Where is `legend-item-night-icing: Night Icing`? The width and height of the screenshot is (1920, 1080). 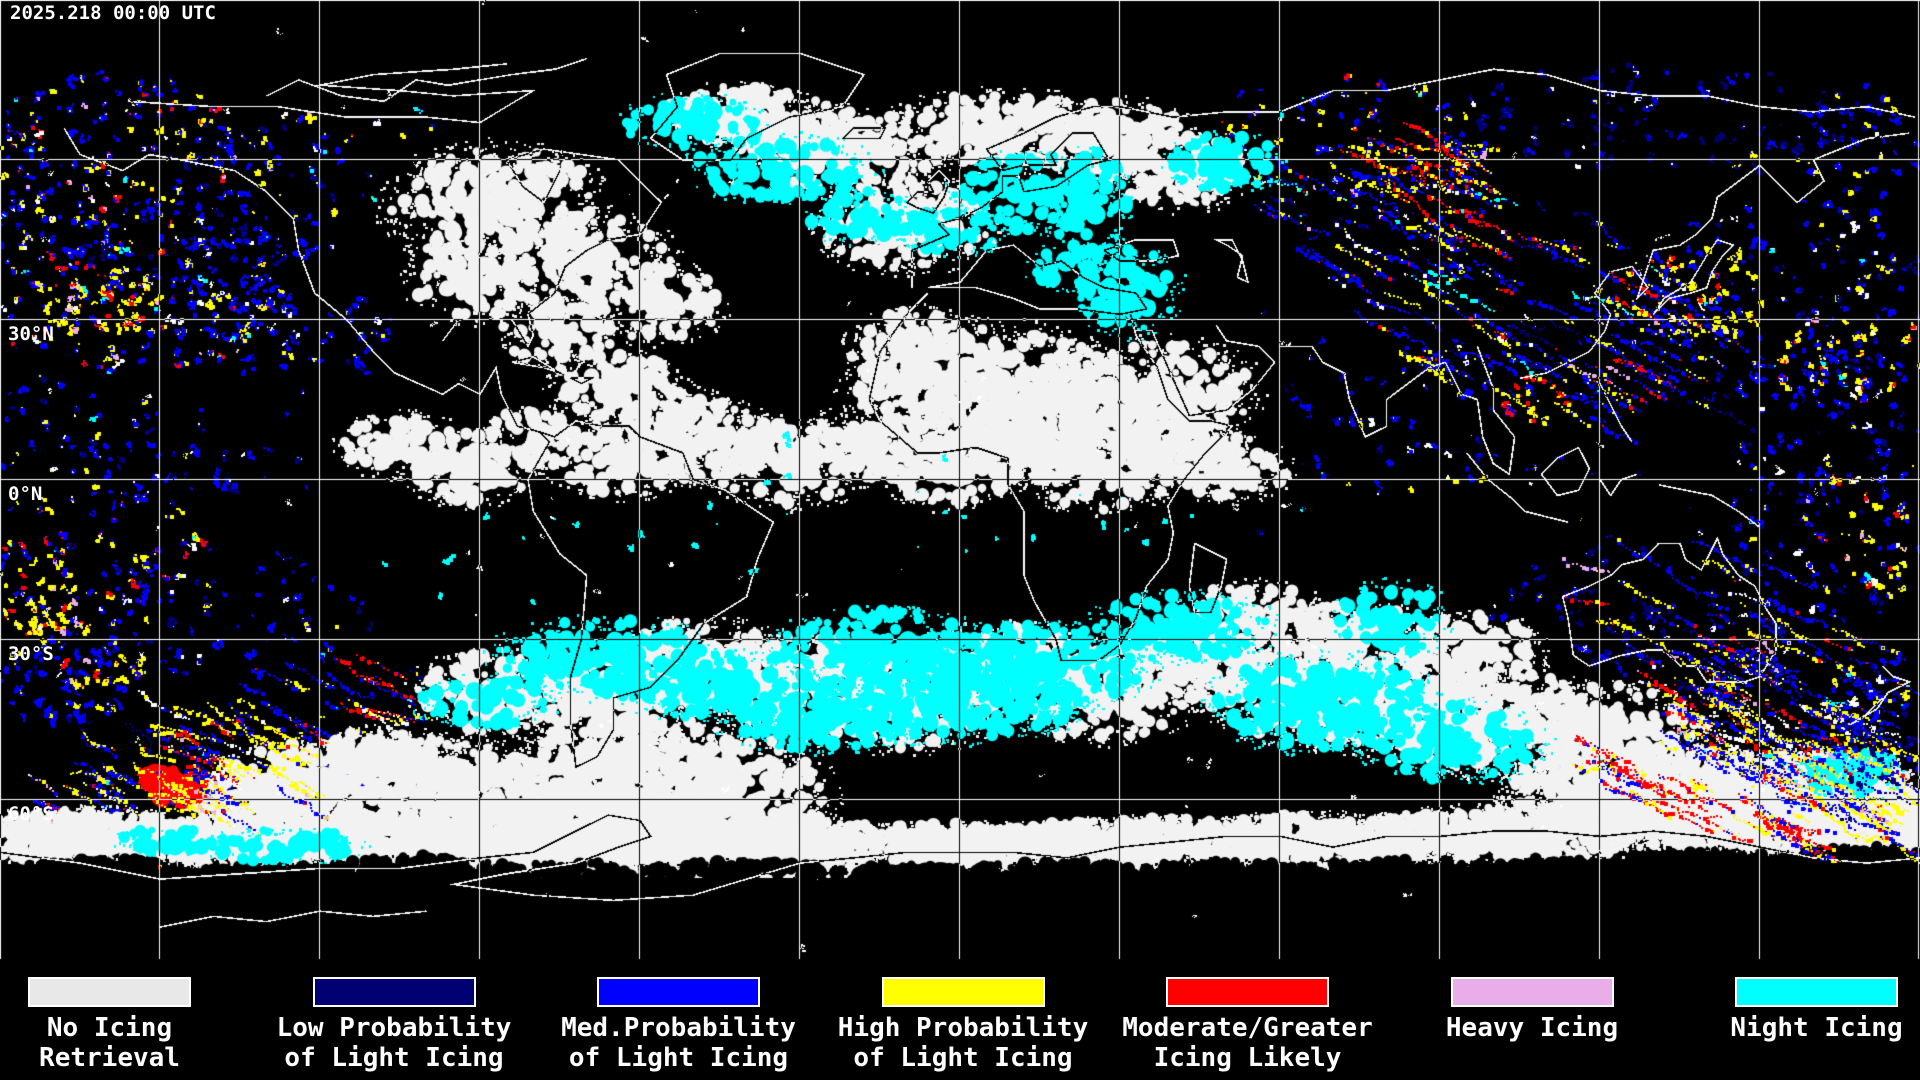 legend-item-night-icing: Night Icing is located at coordinates (1798, 1010).